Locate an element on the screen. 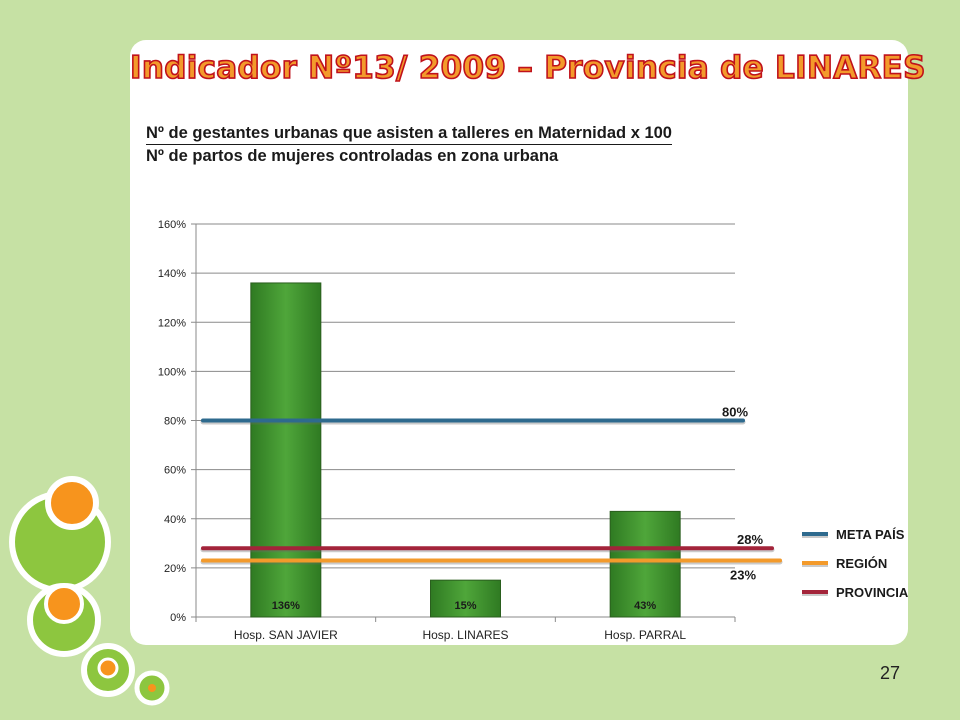 This screenshot has height=720, width=960. x-tick-label: Hosp. SAN JAVIER is located at coordinates (286, 635).